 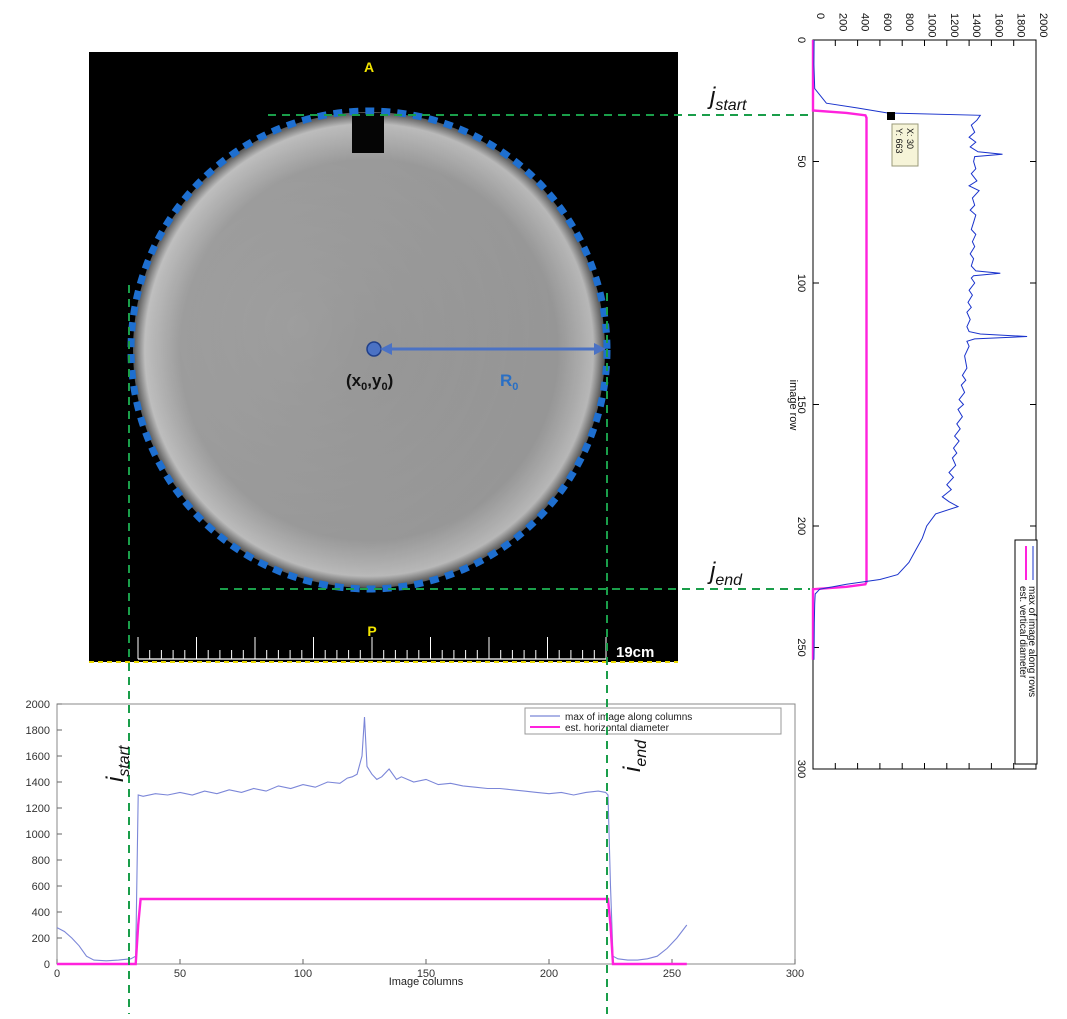 I want to click on column-chart-legend, so click(x=653, y=721).